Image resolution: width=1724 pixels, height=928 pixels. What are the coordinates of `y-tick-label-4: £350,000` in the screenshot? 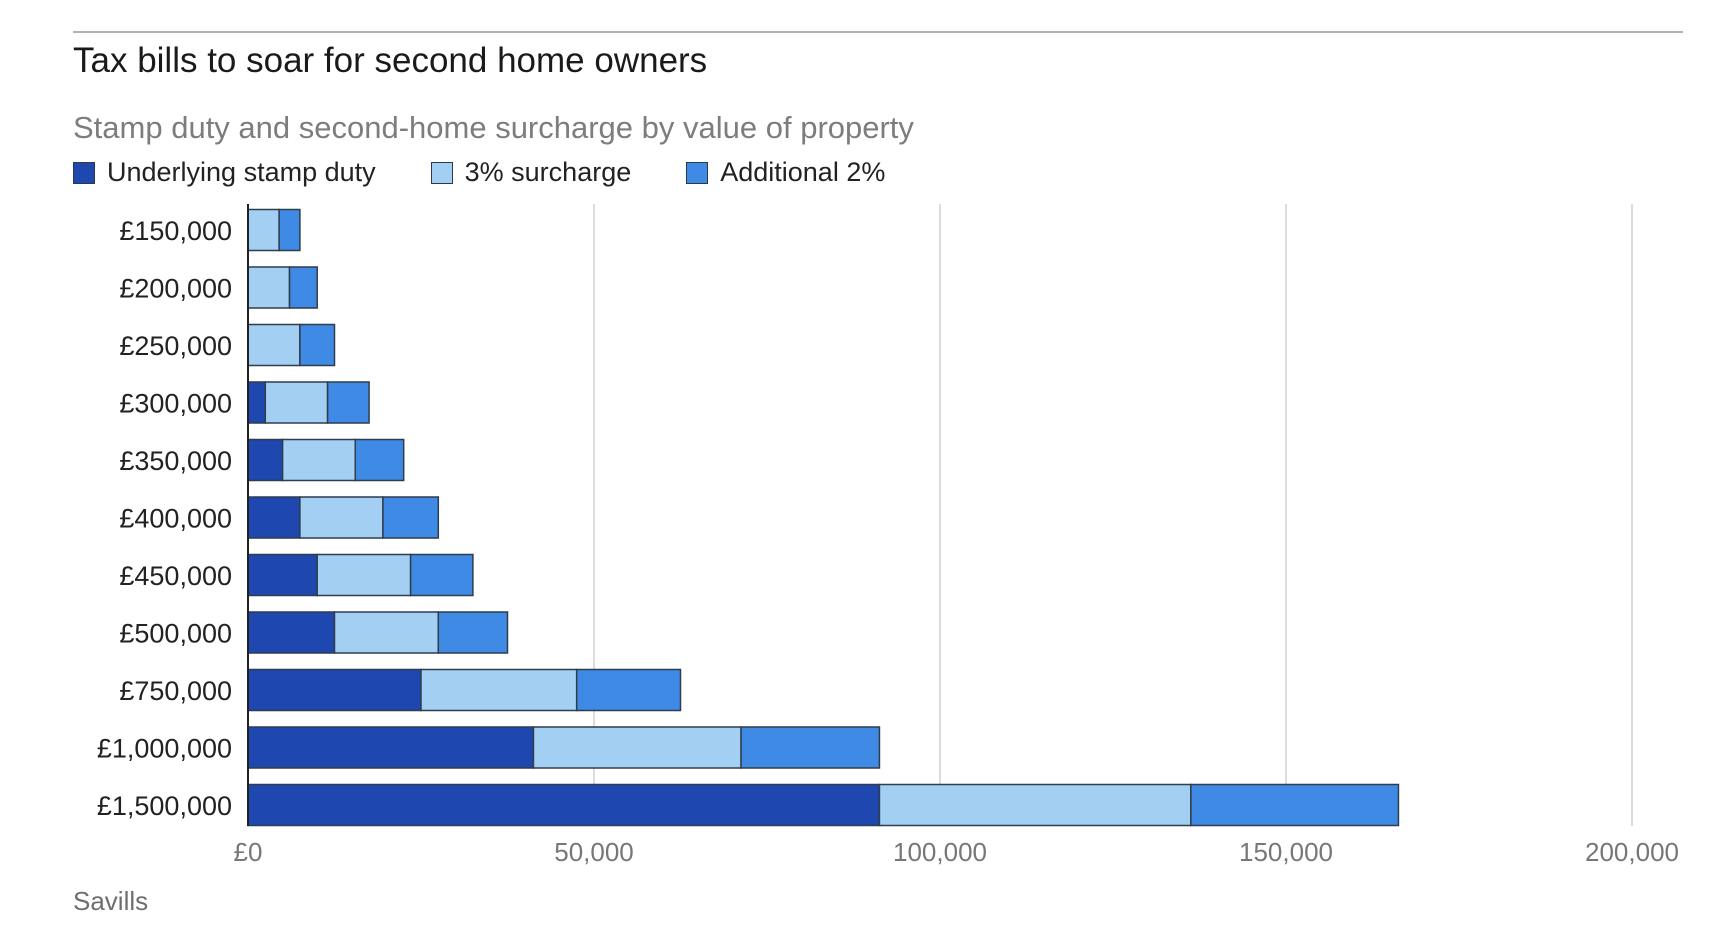 It's located at (175, 461).